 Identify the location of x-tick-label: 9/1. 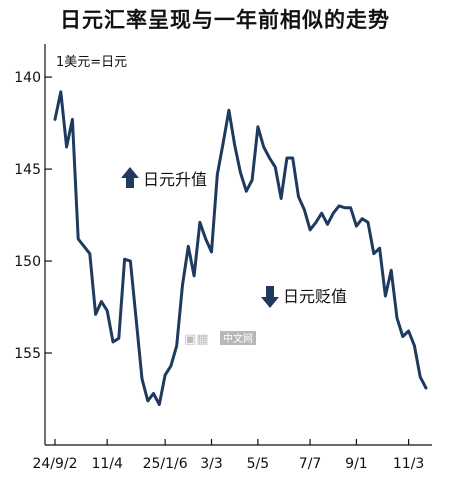
(356, 464).